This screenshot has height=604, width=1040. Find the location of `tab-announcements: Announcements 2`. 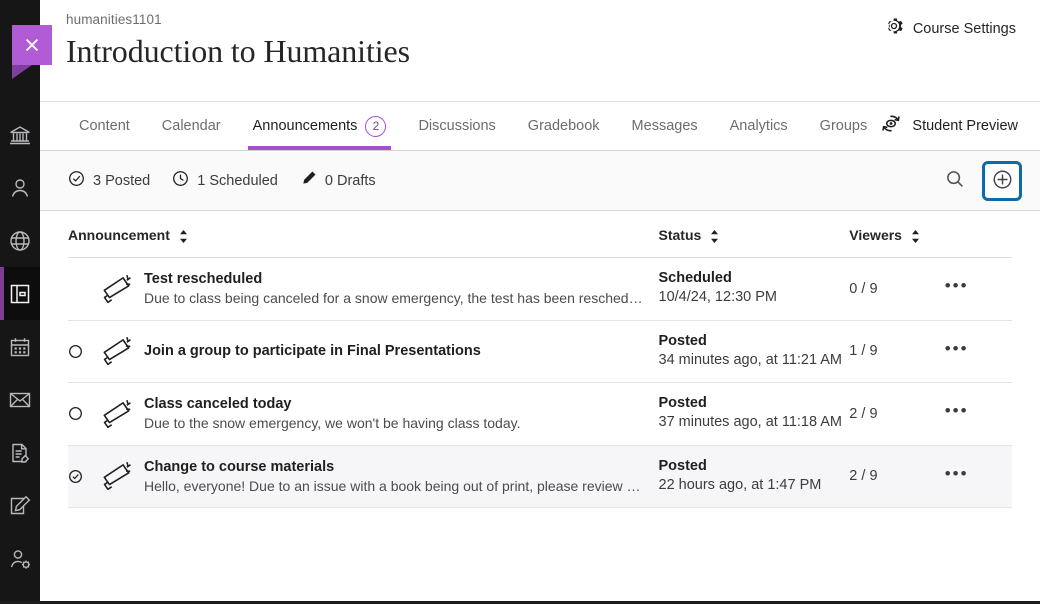

tab-announcements: Announcements 2 is located at coordinates (320, 126).